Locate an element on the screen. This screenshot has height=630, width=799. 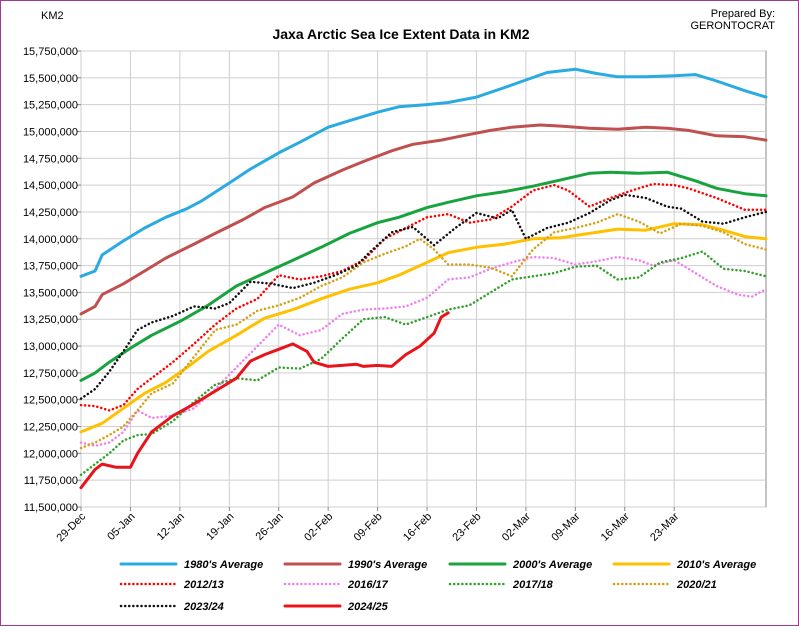
x-tick-label: 09-Mar is located at coordinates (565, 526).